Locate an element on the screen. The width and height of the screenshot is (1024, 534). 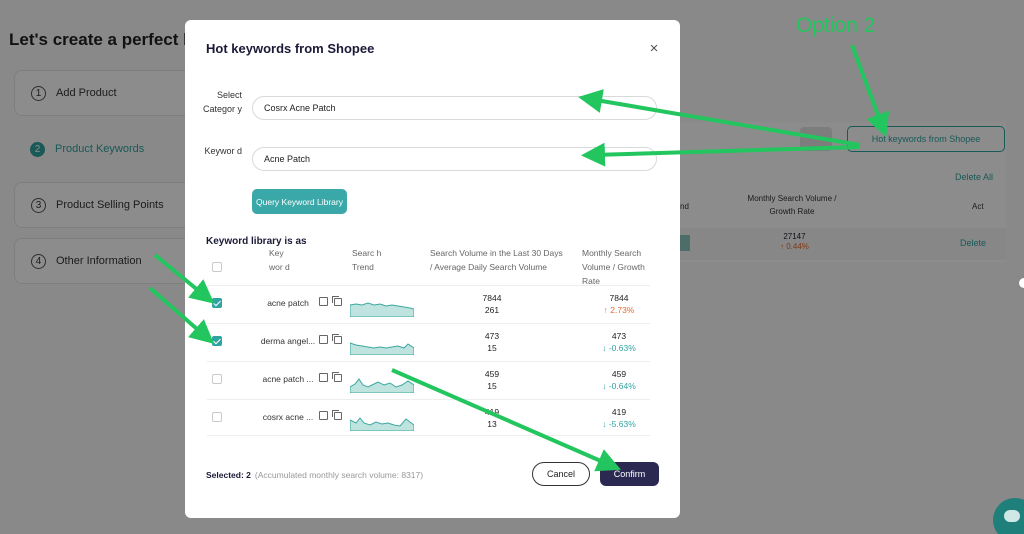
table-header: Act is located at coordinates (978, 206).